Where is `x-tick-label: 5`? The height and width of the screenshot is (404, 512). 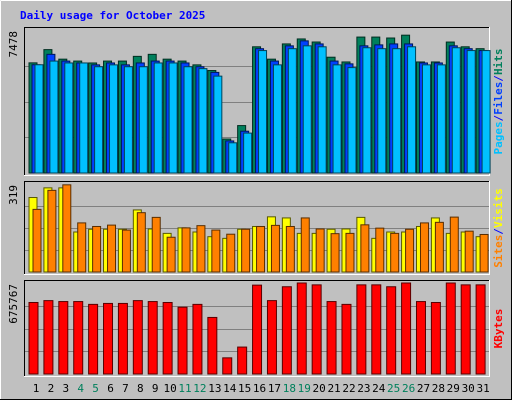
x-tick-label: 5 is located at coordinates (95, 388).